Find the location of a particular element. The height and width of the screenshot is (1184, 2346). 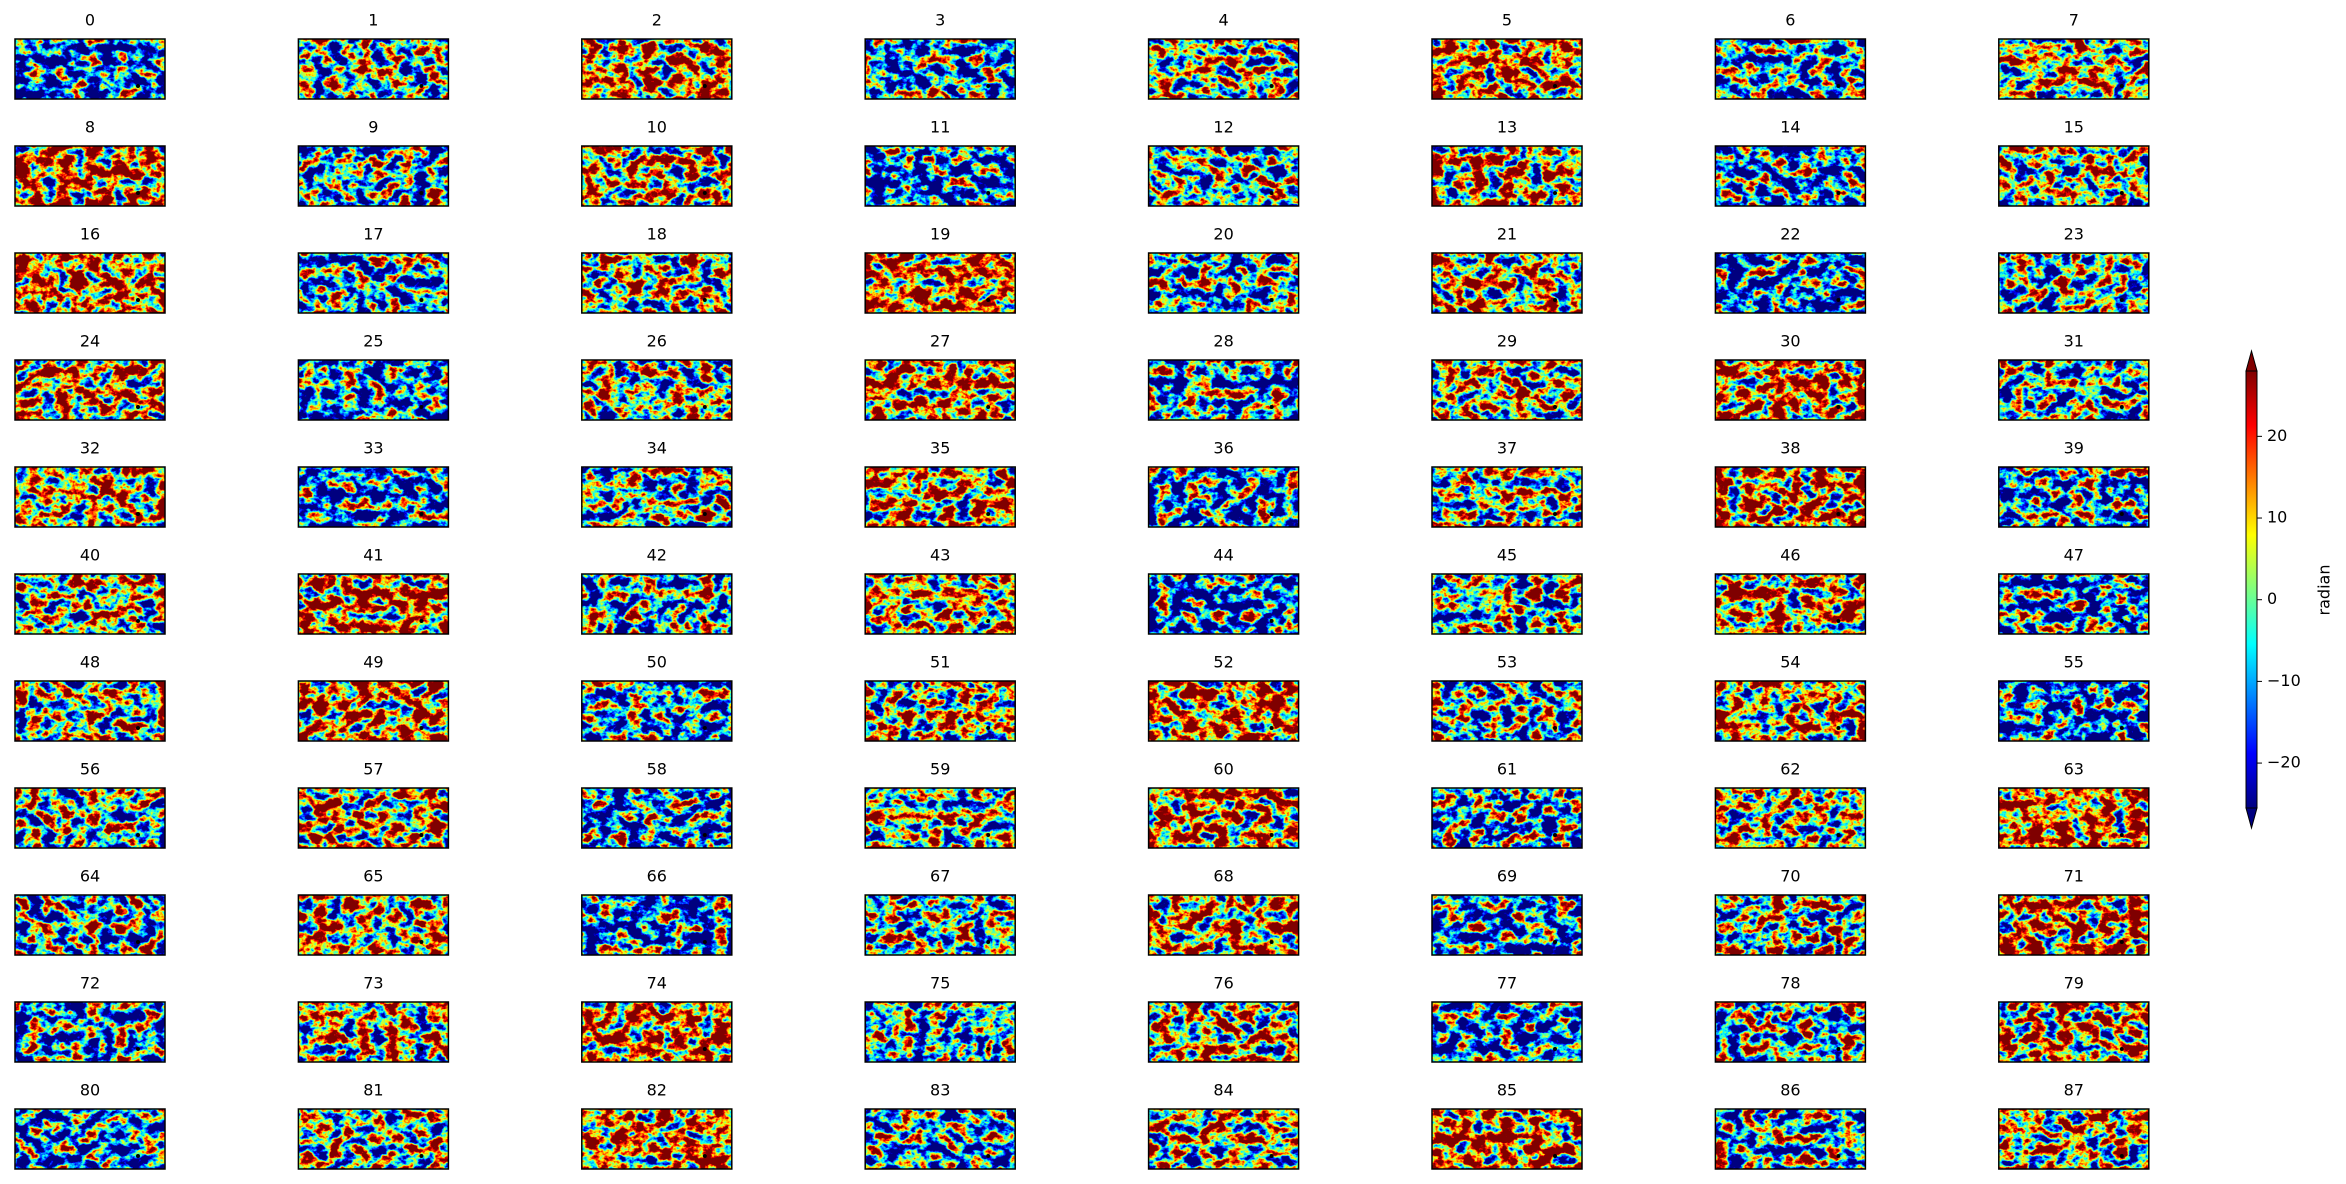

panel: 39 is located at coordinates (2074, 483).